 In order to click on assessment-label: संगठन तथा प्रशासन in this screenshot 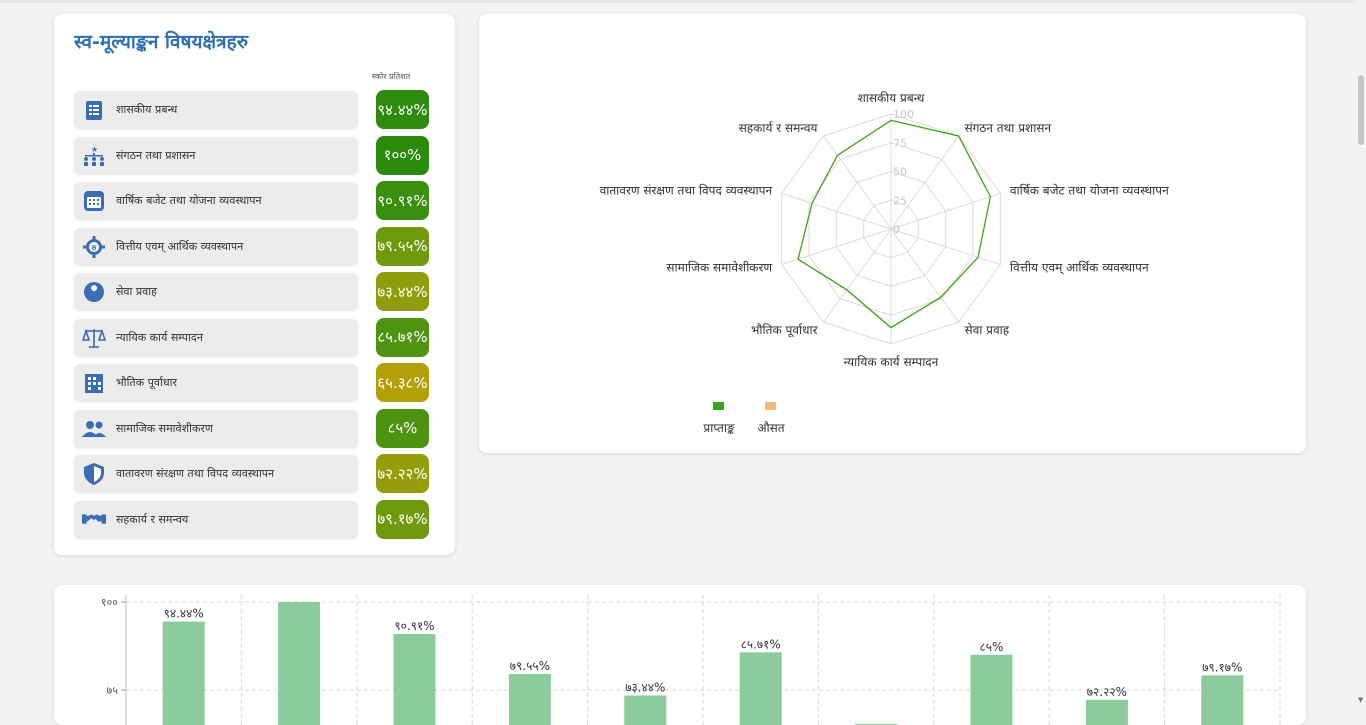, I will do `click(156, 155)`.